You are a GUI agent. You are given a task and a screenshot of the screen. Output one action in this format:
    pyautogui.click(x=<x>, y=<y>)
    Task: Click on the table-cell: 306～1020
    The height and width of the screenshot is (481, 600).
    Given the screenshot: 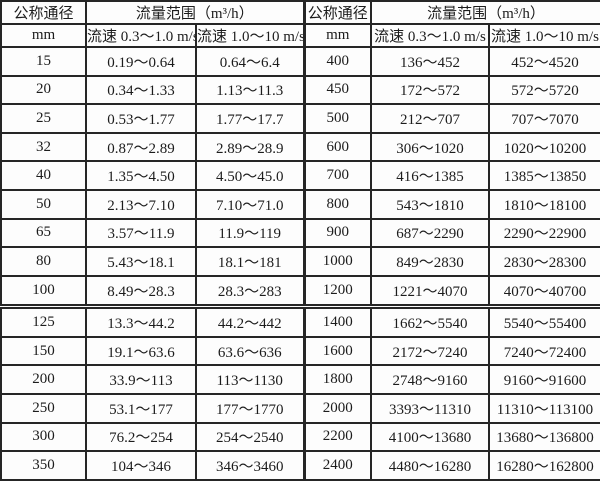 What is the action you would take?
    pyautogui.click(x=430, y=147)
    